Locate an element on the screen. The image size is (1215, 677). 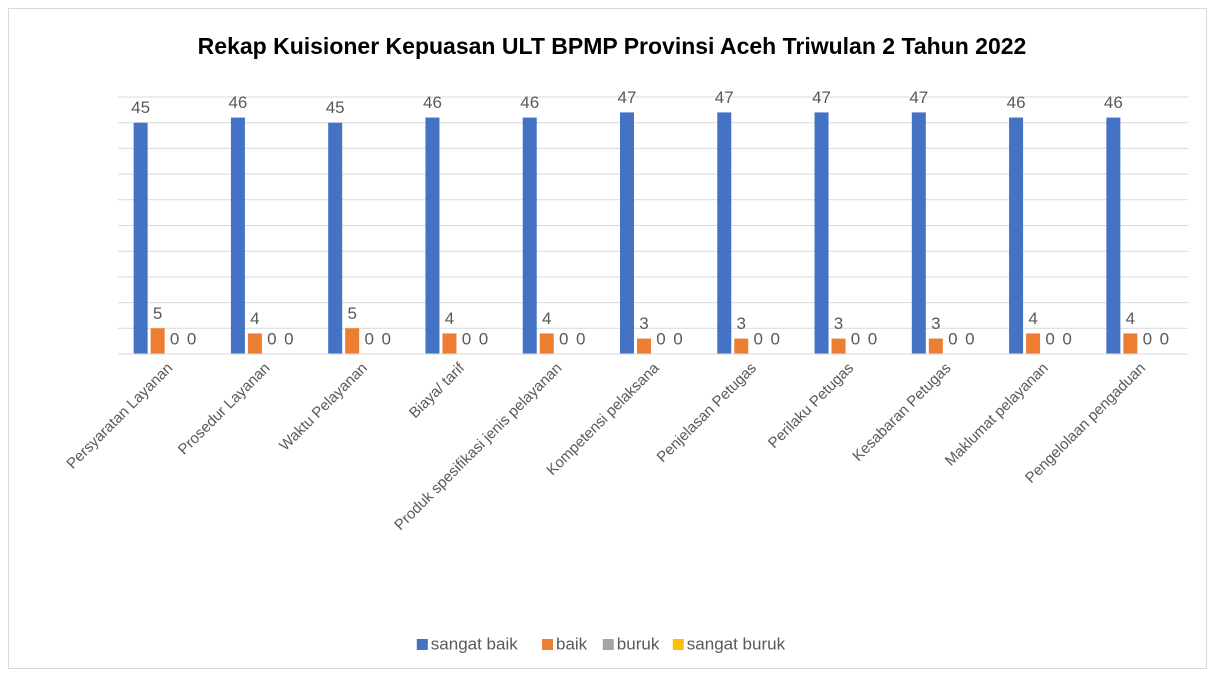
legend-label: sangat baik is located at coordinates (474, 643).